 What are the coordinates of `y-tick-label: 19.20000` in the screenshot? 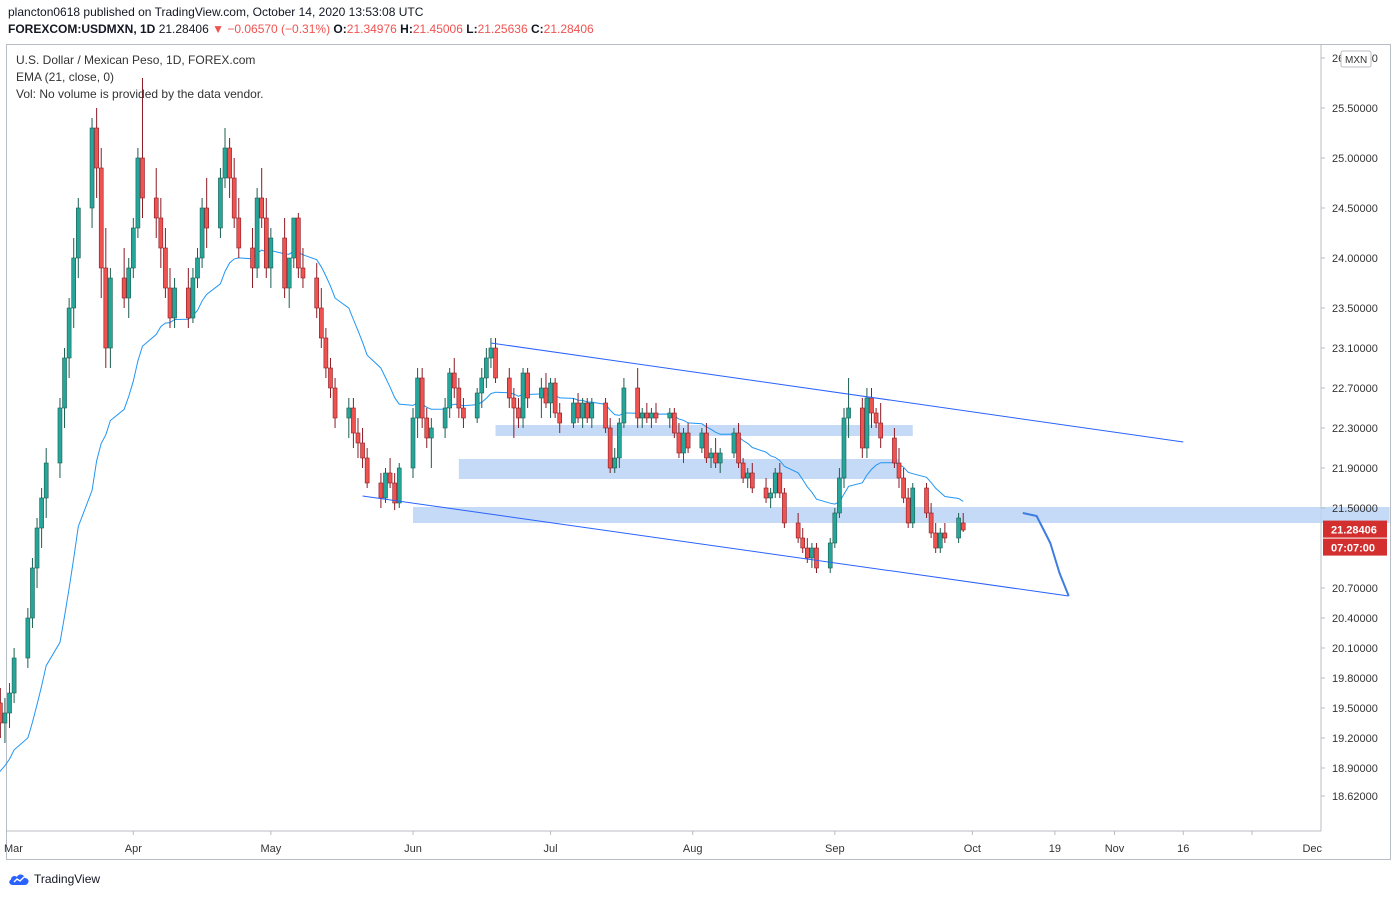 It's located at (1355, 739).